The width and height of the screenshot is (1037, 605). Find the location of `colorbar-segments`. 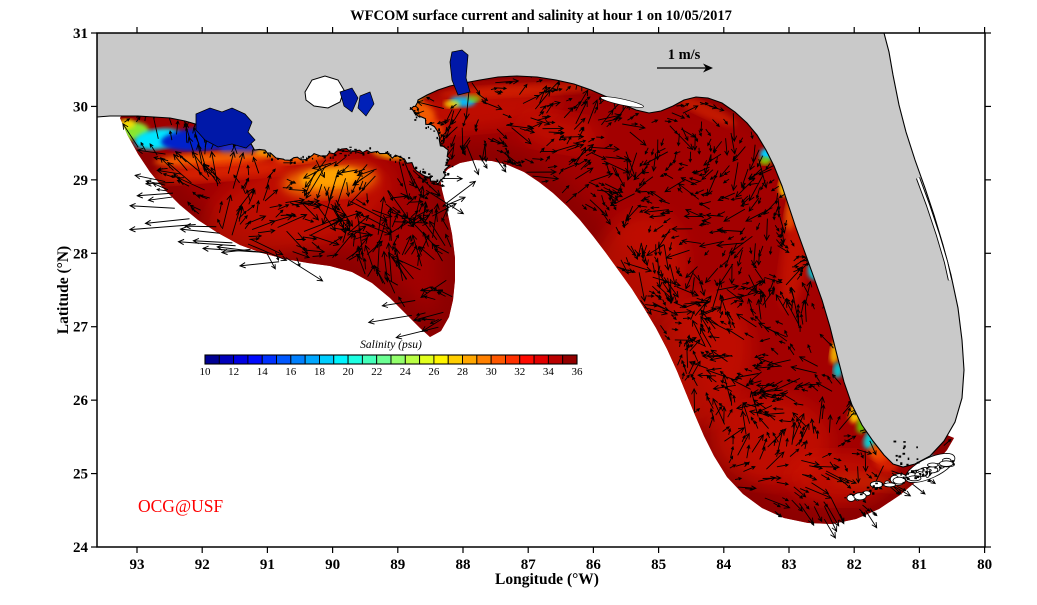

colorbar-segments is located at coordinates (391, 359).